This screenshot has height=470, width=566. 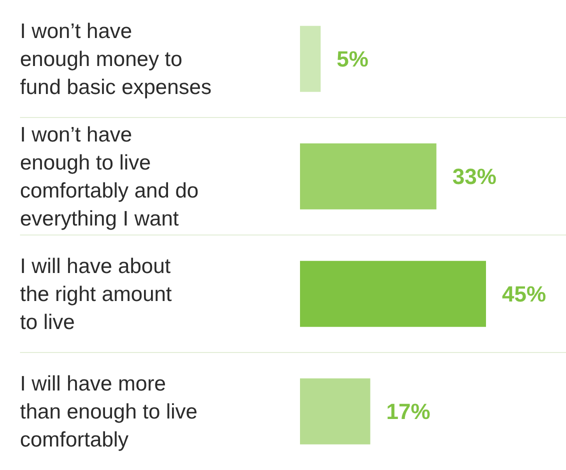 I want to click on data-label: 17%, so click(x=408, y=411).